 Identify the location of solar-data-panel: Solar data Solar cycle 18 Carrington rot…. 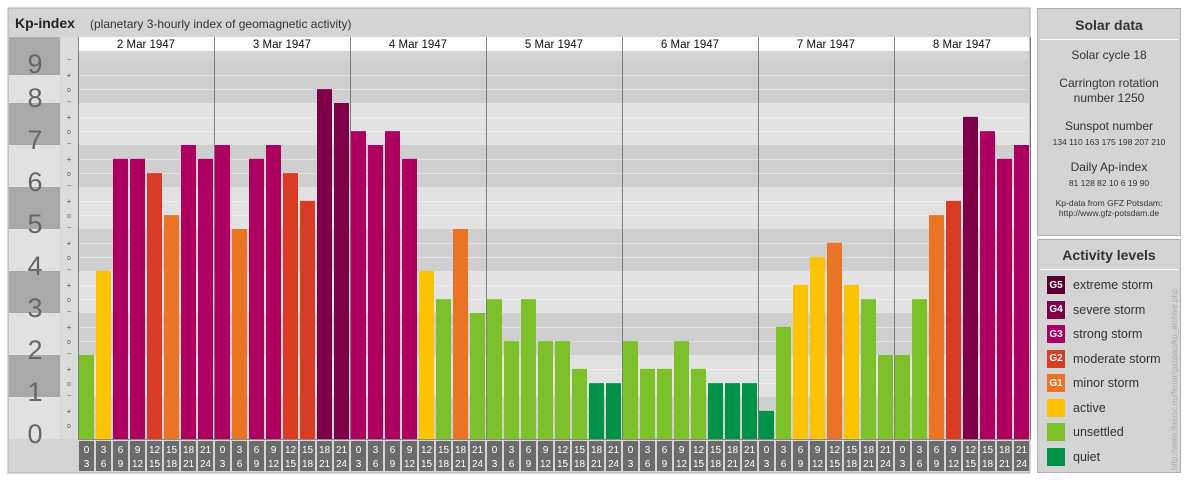
(1109, 122).